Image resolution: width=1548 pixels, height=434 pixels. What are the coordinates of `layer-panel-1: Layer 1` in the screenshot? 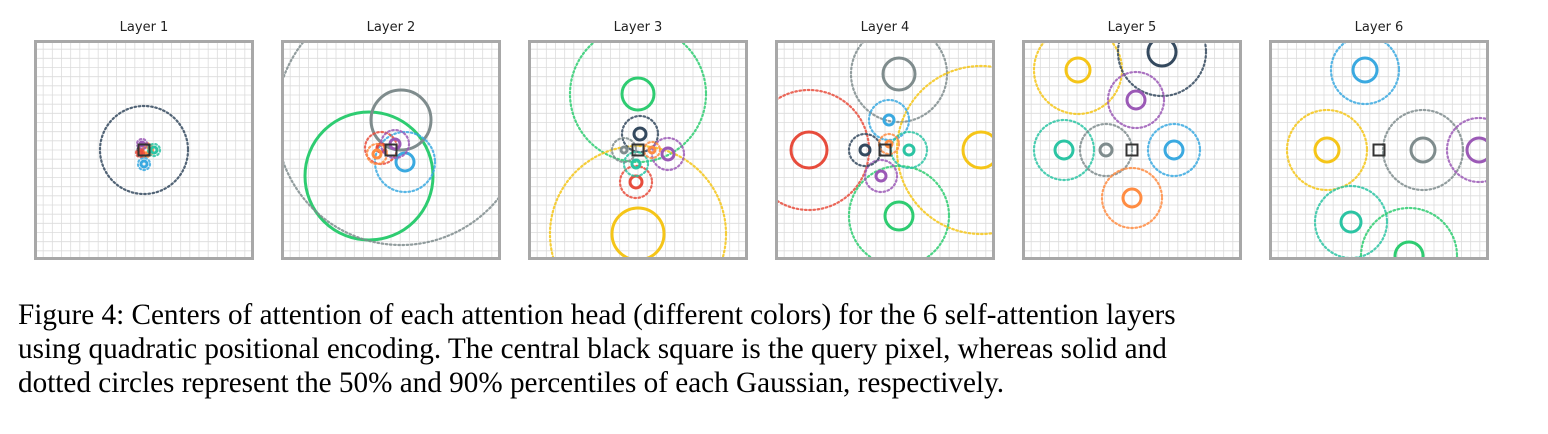 It's located at (144, 131).